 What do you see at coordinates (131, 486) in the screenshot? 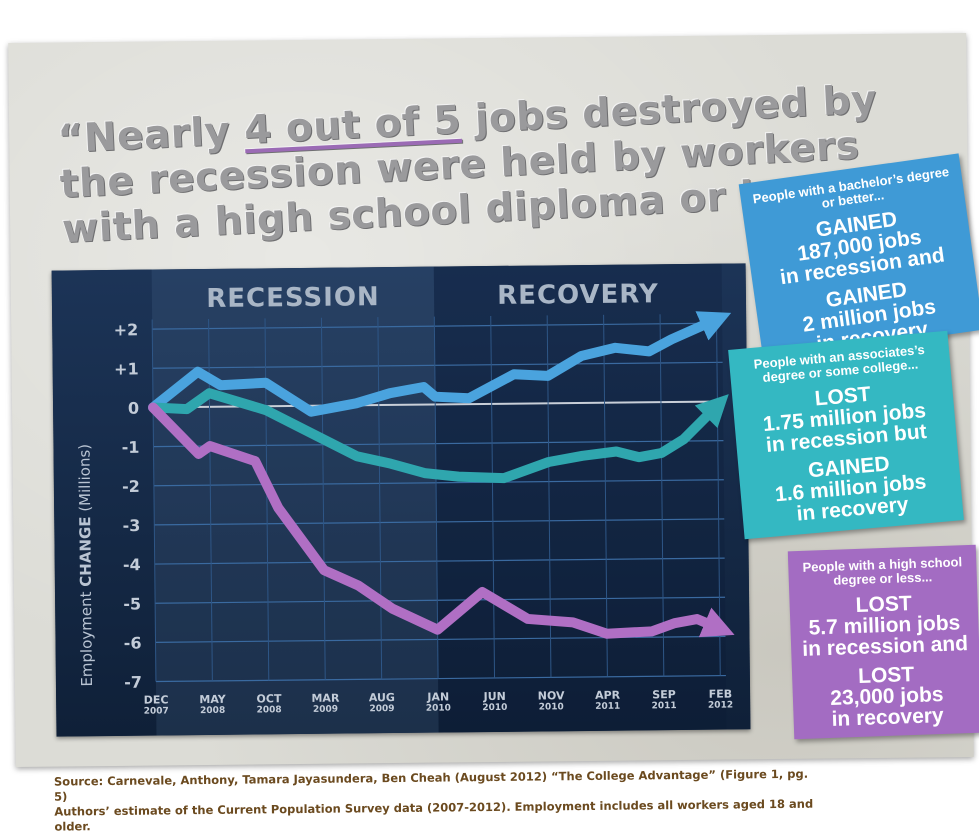
I see `y-tick-label: -2` at bounding box center [131, 486].